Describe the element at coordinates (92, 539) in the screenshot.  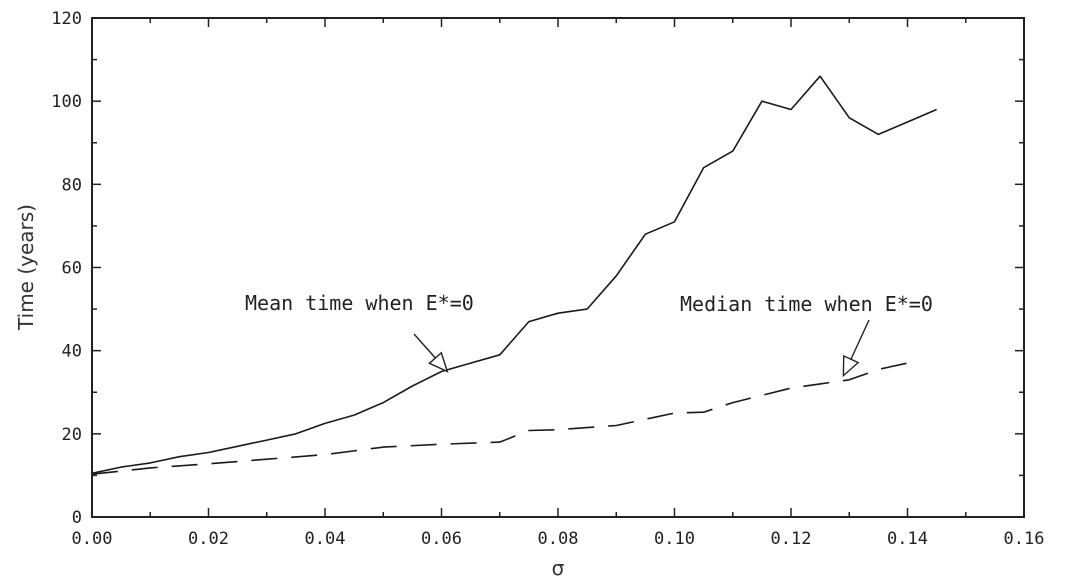
I see `x-tick-label: 0.00` at that location.